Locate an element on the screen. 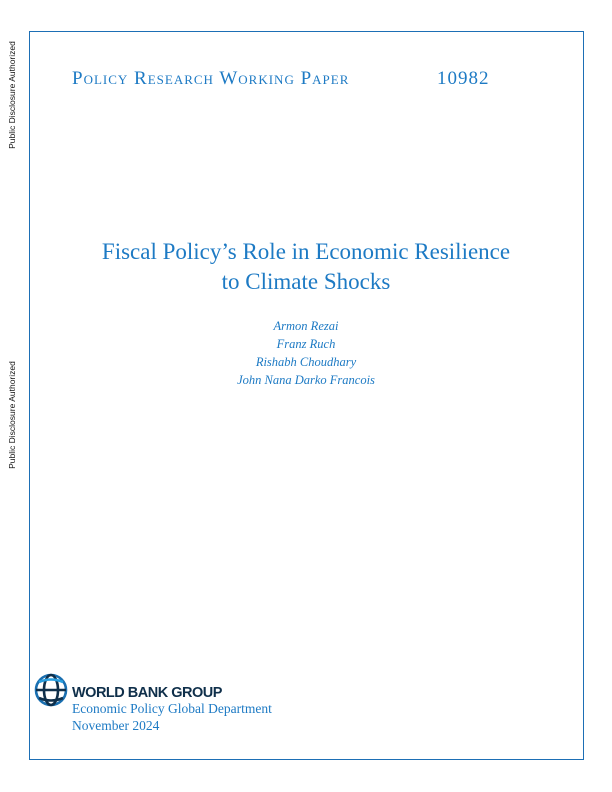 The image size is (612, 792). author: John Nana Darko Francois is located at coordinates (306, 380).